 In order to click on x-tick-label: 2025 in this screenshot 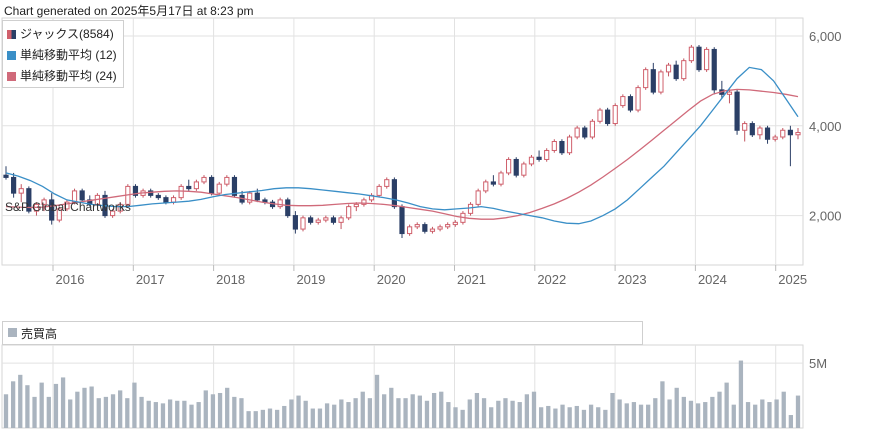, I will do `click(792, 279)`.